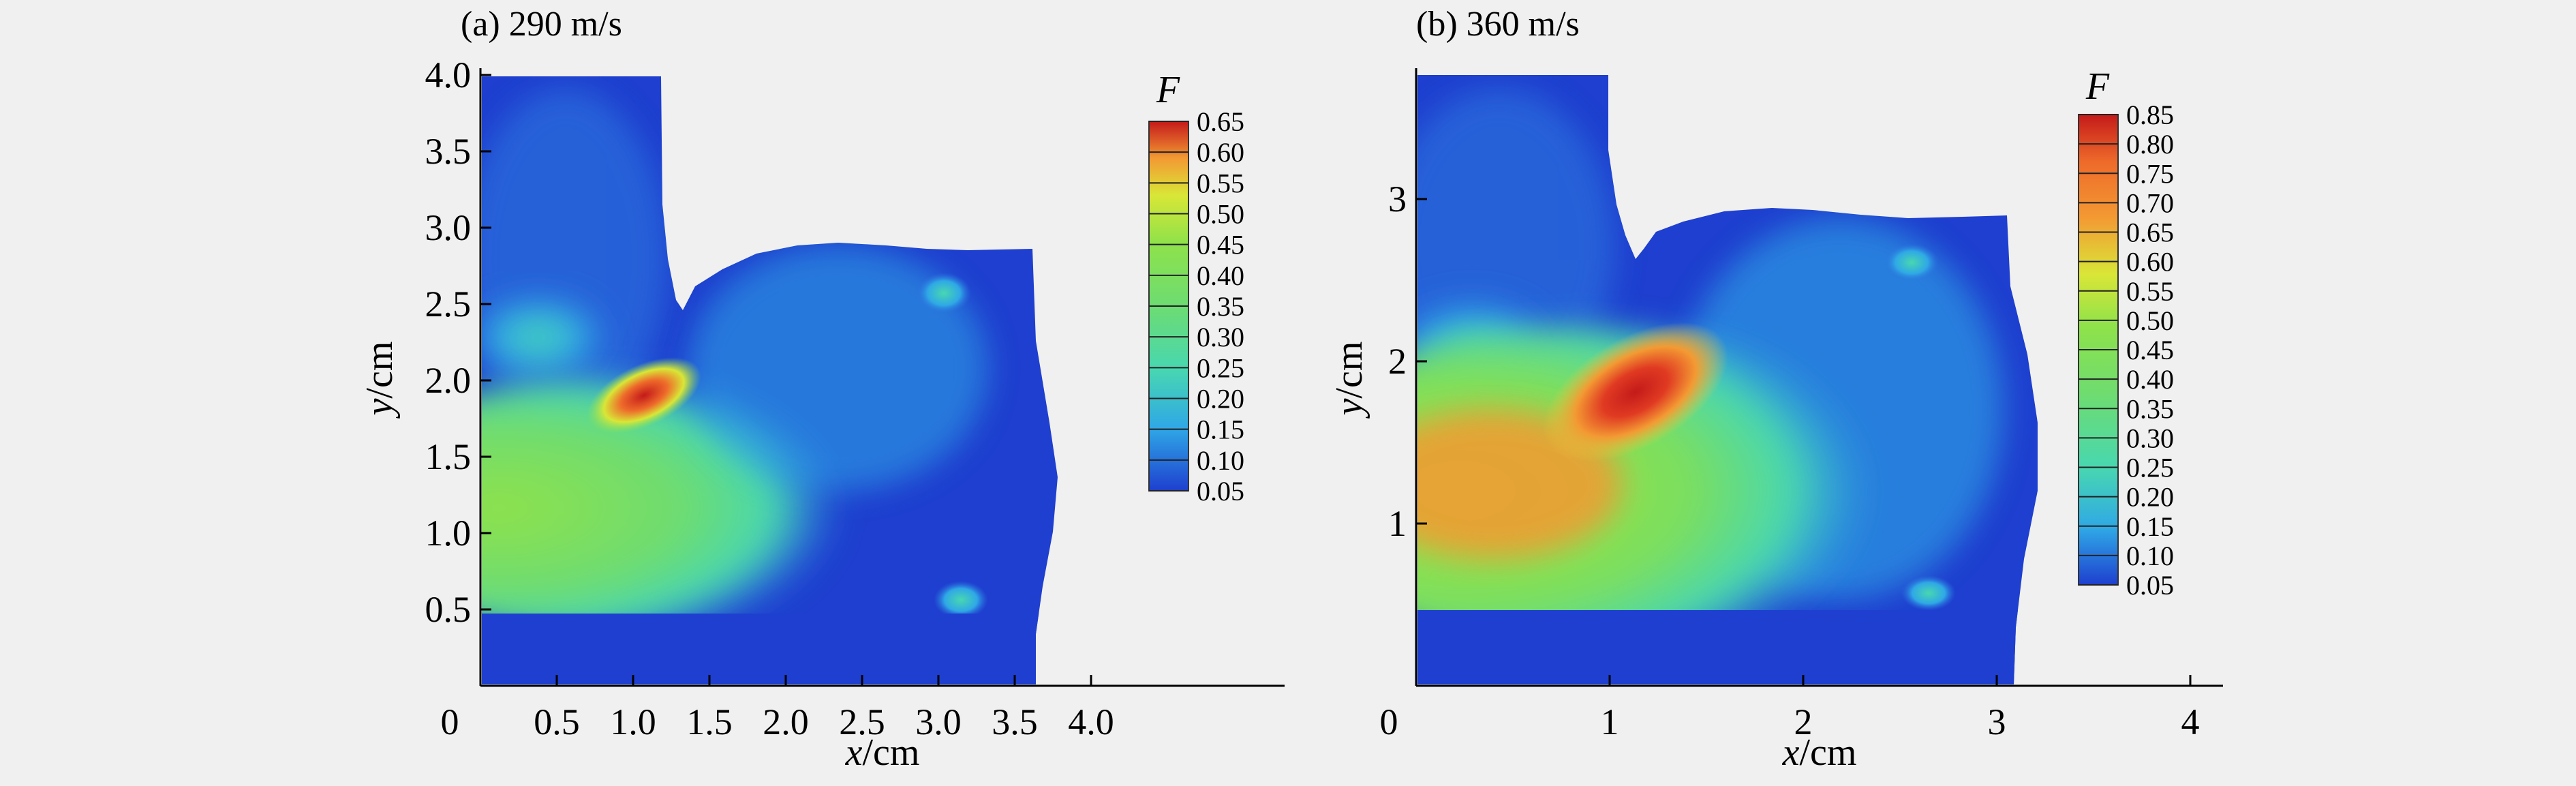  Describe the element at coordinates (2150, 115) in the screenshot. I see `colorbar-level-label: 0.85` at that location.